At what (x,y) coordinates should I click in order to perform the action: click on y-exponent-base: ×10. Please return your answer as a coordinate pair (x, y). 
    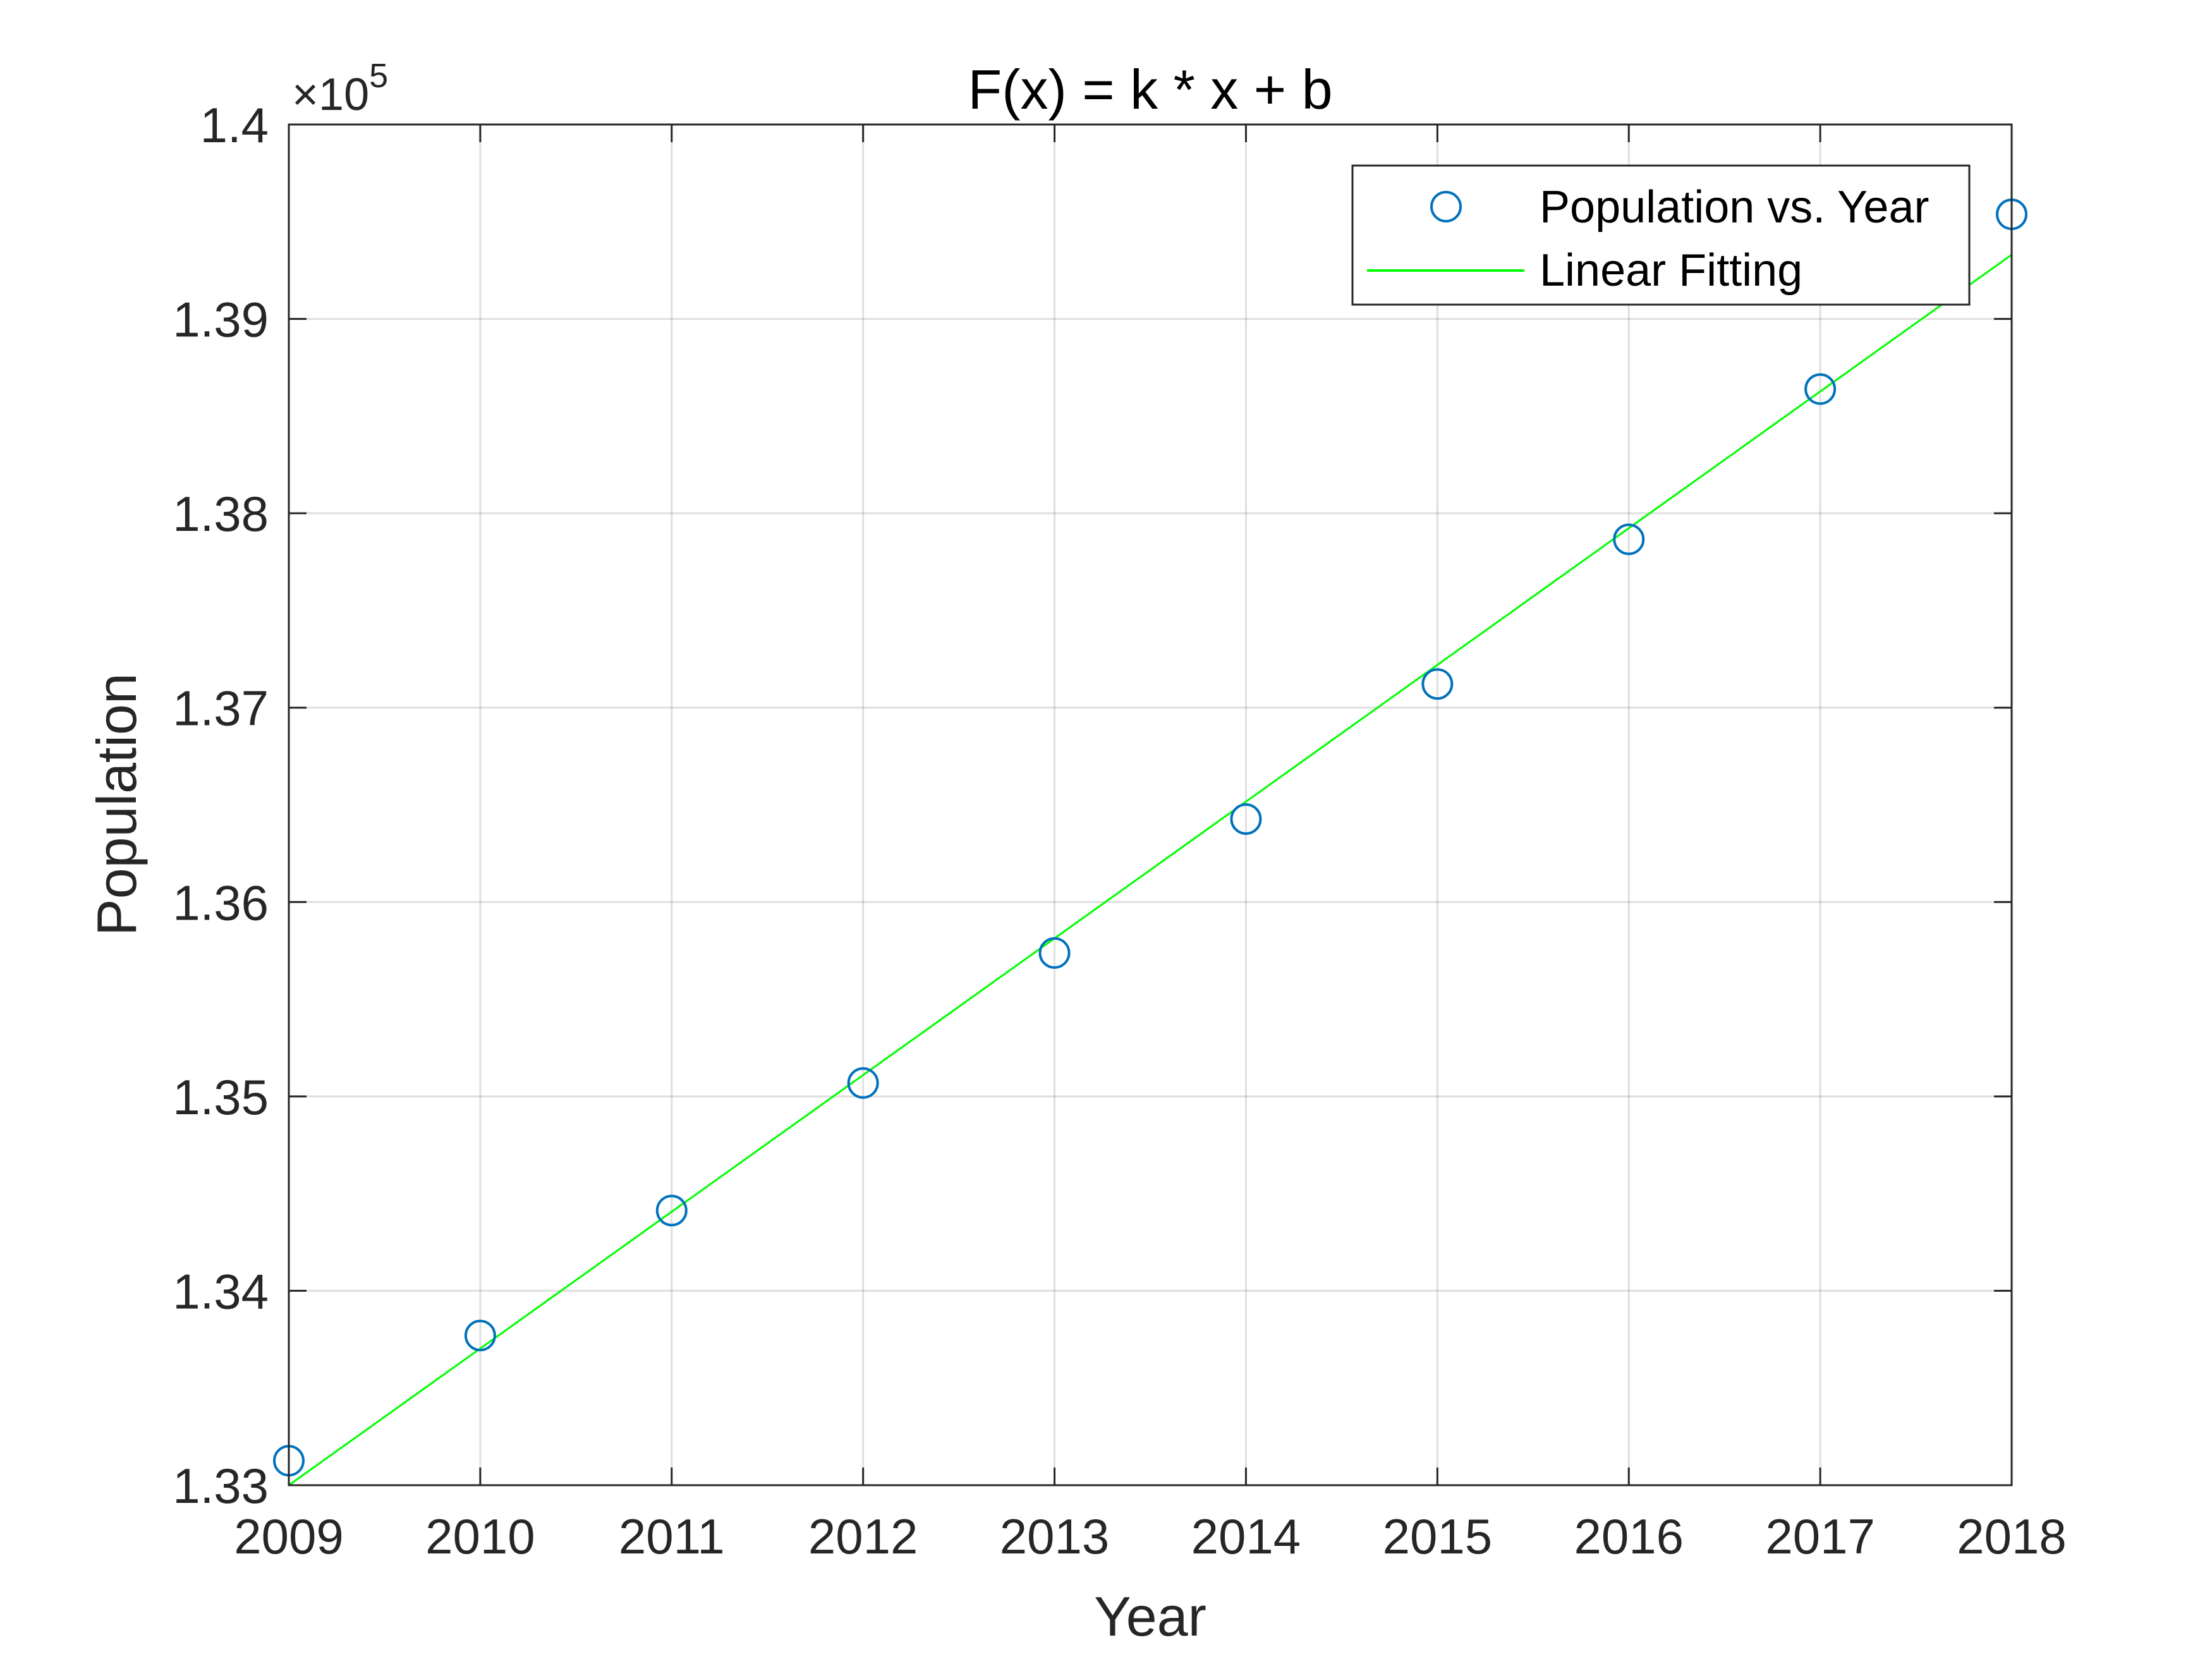
    Looking at the image, I should click on (330, 95).